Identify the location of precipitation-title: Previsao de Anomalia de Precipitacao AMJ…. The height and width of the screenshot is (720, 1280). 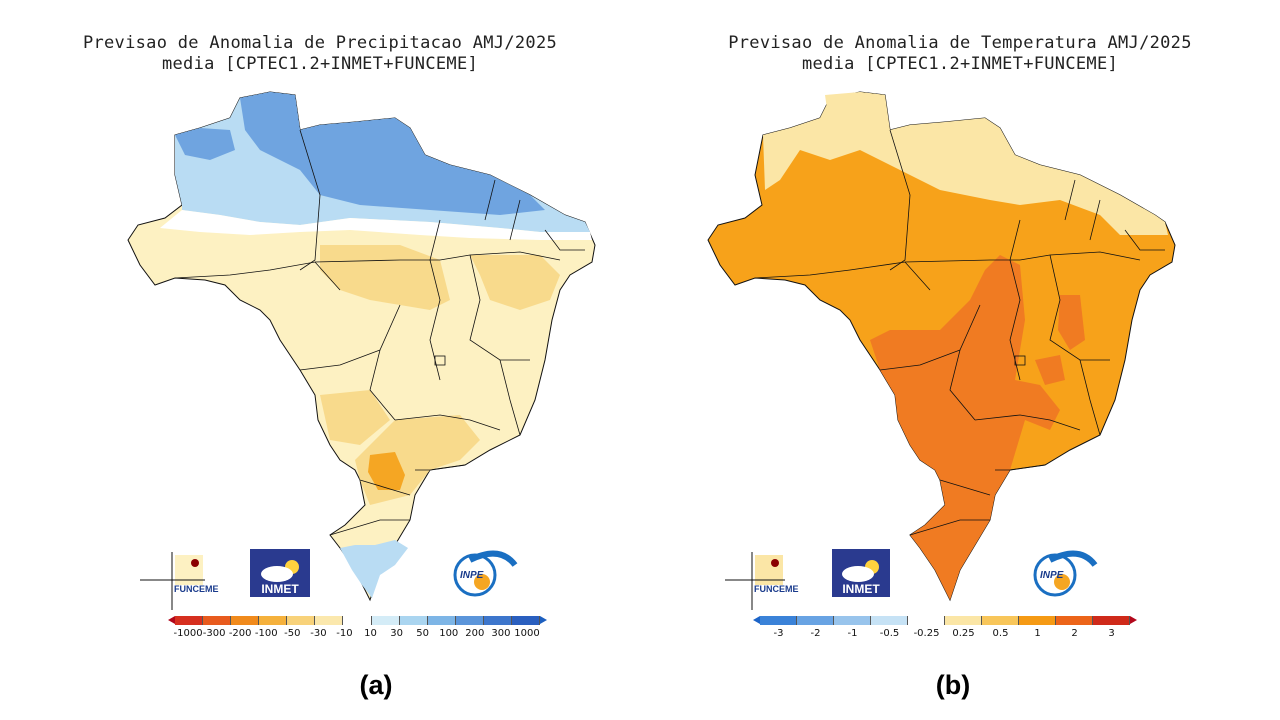
(320, 54).